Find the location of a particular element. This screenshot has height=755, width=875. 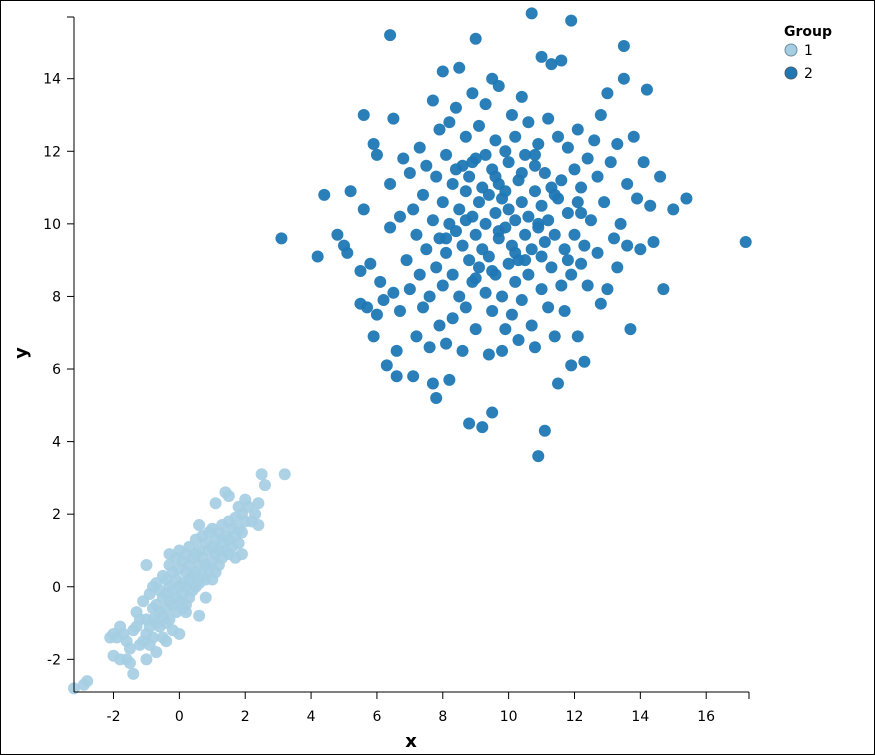

y-axis-ticks: -2 0 2 4 6 8 10 12 14 is located at coordinates (58, 370).